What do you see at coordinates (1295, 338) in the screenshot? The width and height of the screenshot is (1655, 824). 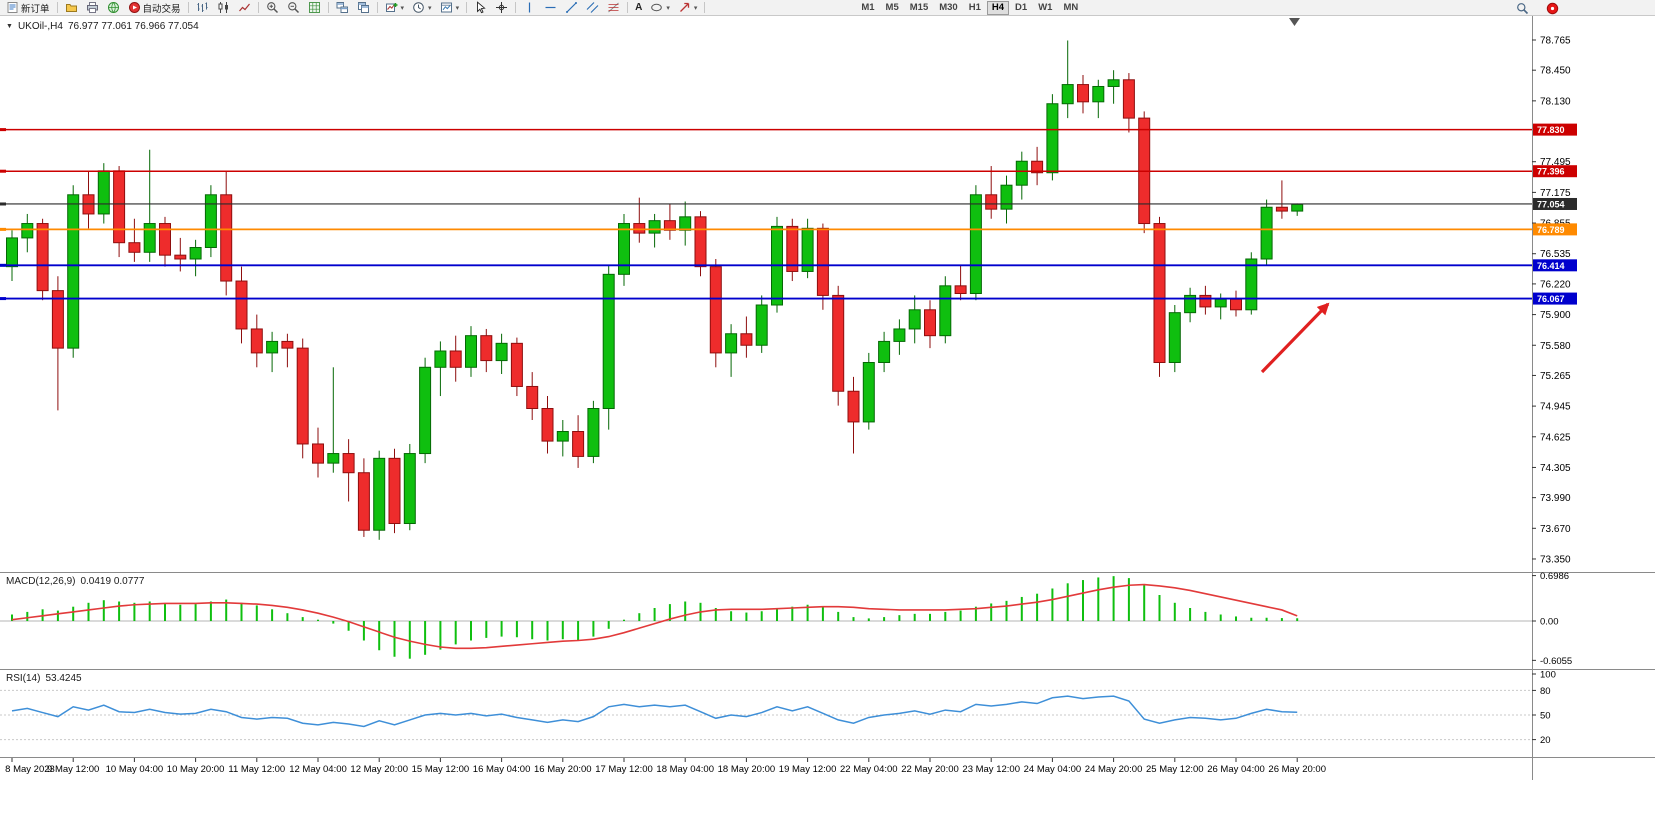 I see `annotation-arrow` at bounding box center [1295, 338].